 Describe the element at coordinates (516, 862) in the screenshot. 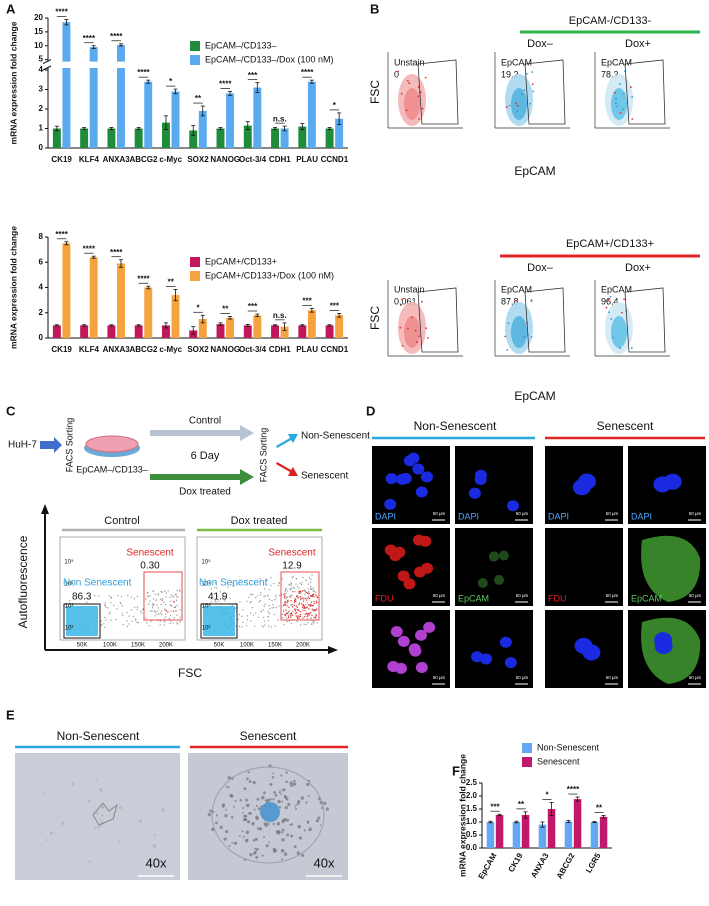

I see `x-tick-label: CK19` at that location.